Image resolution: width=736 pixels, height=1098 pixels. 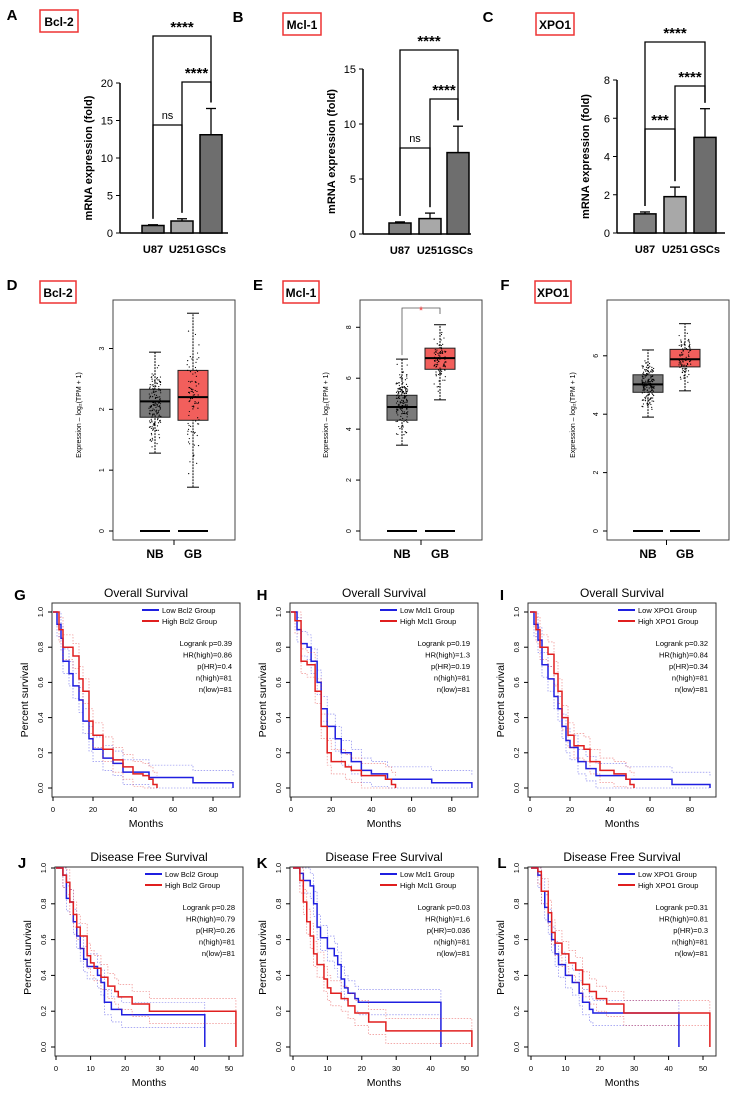 I want to click on chart-title: Overall Survival, so click(x=622, y=593).